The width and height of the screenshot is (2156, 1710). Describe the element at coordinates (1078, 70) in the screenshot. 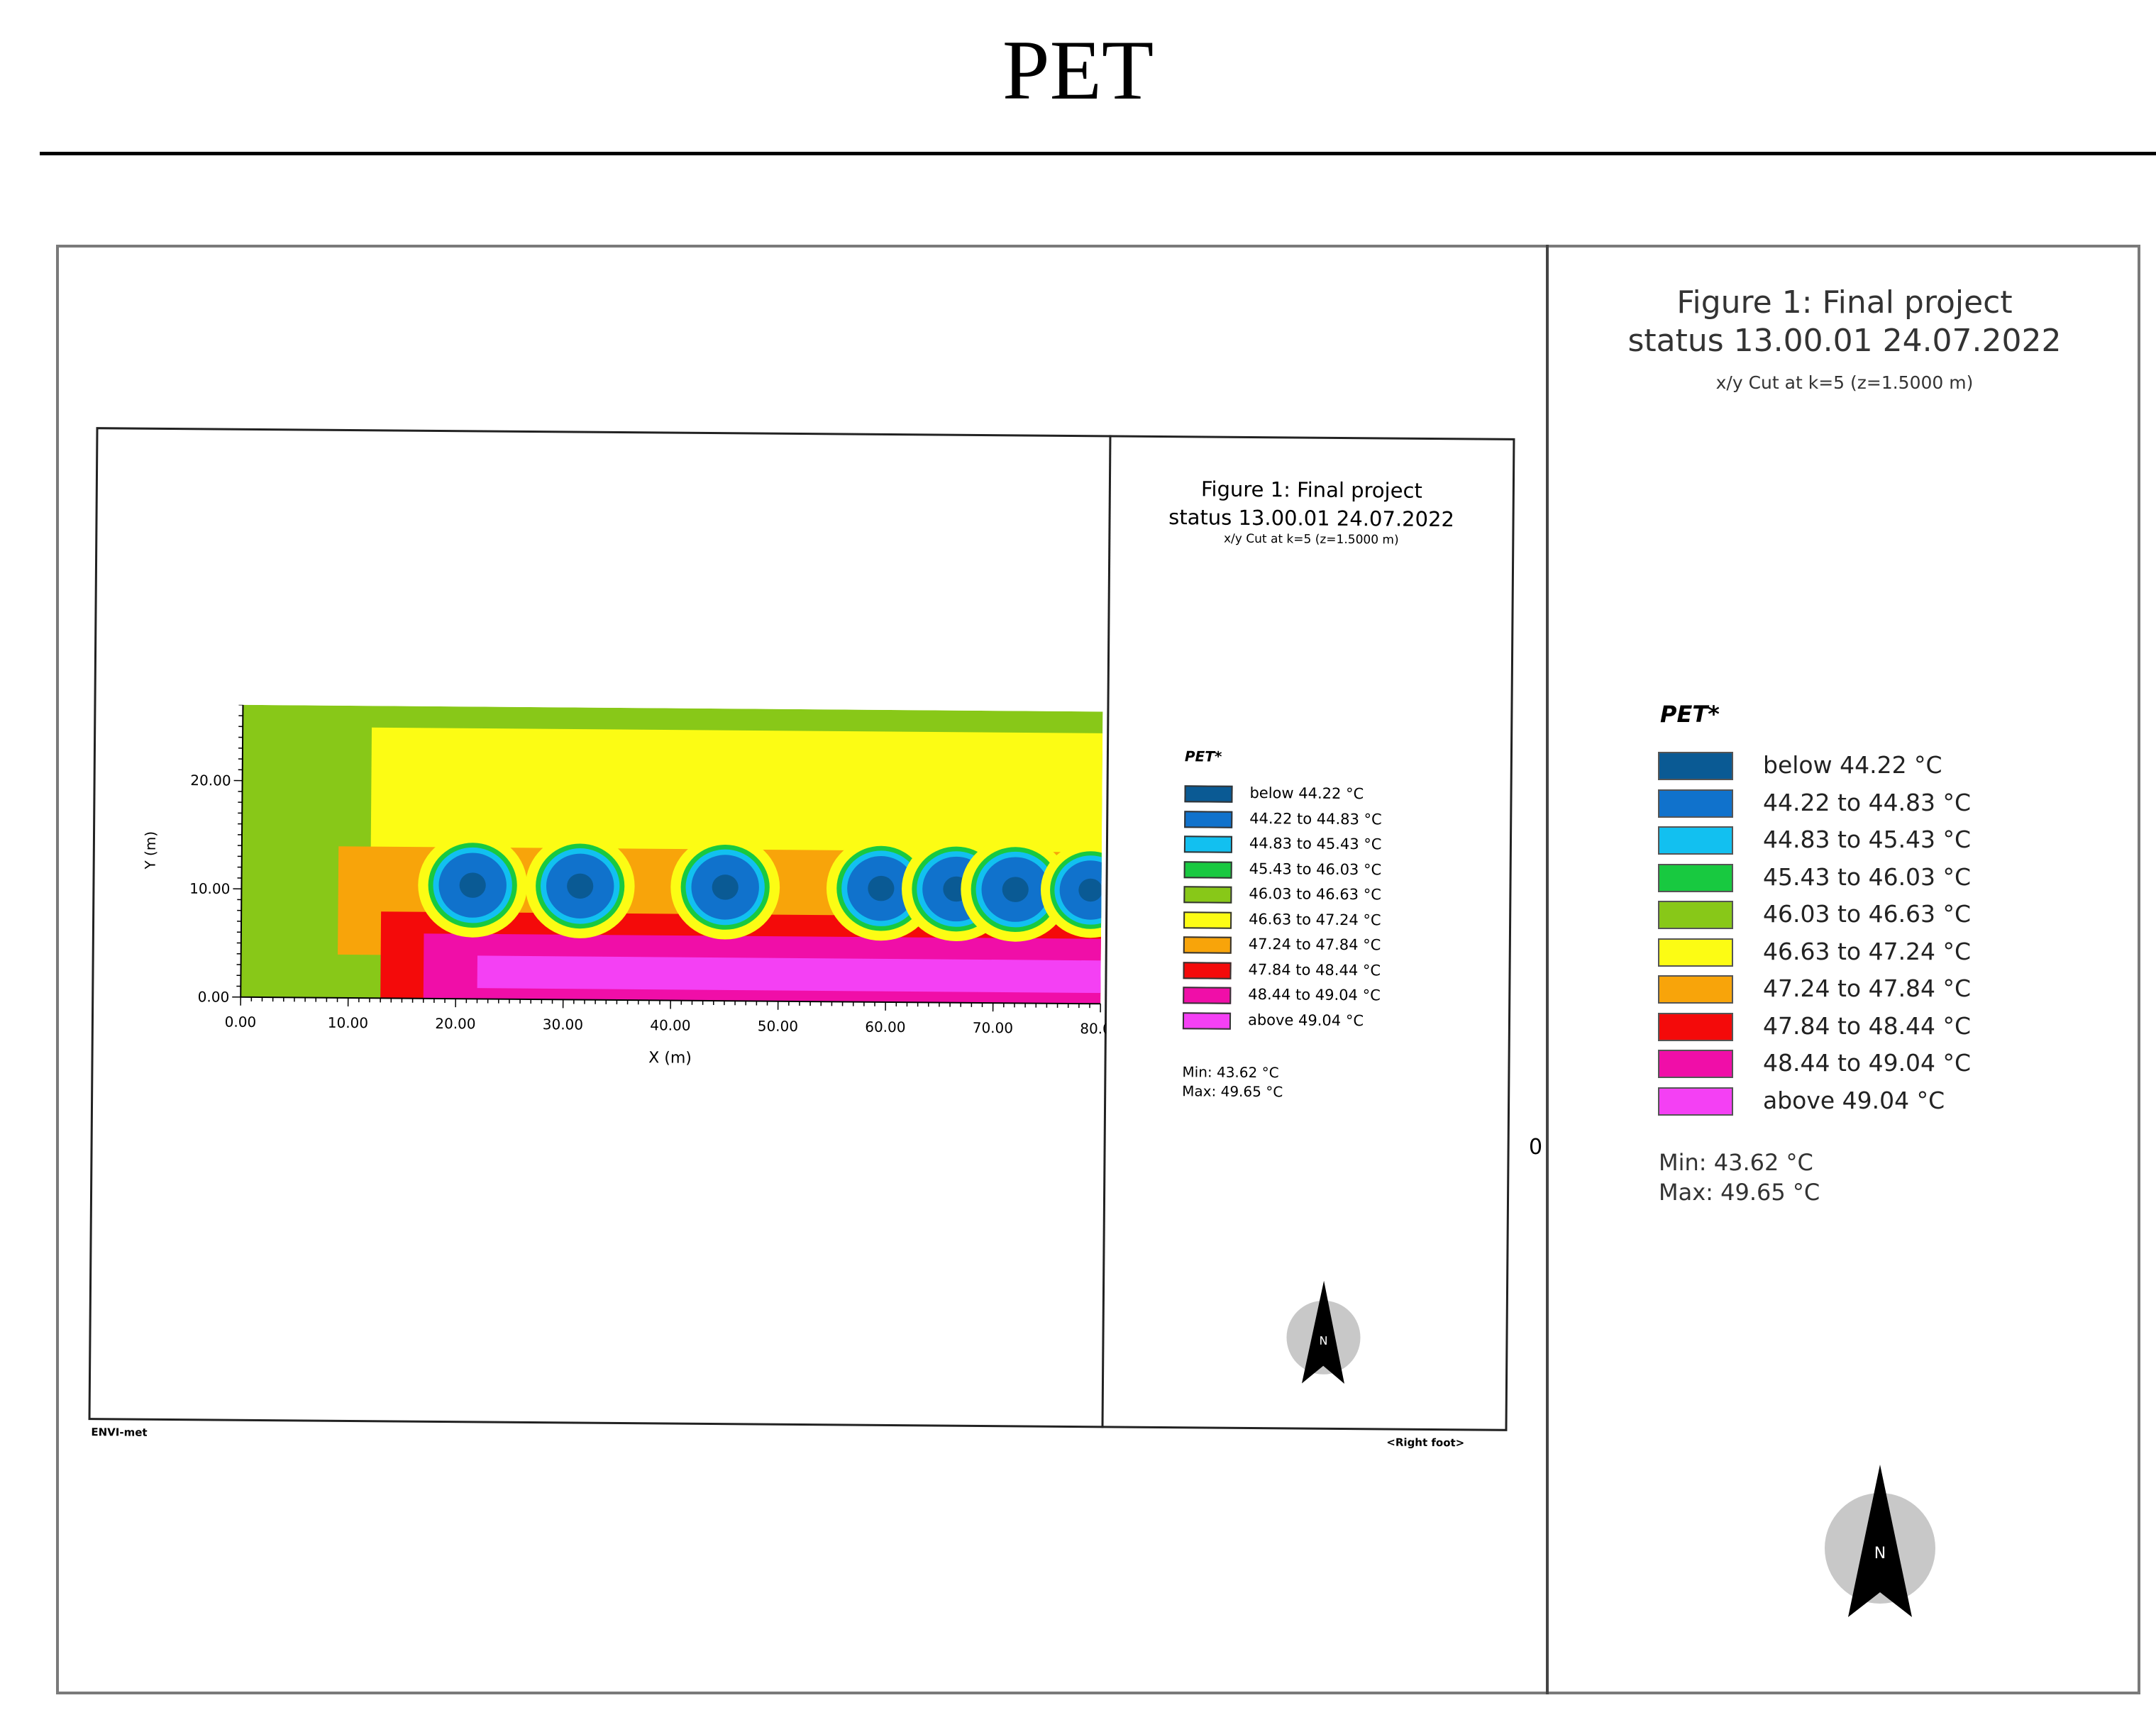

I see `page-title: PET` at that location.